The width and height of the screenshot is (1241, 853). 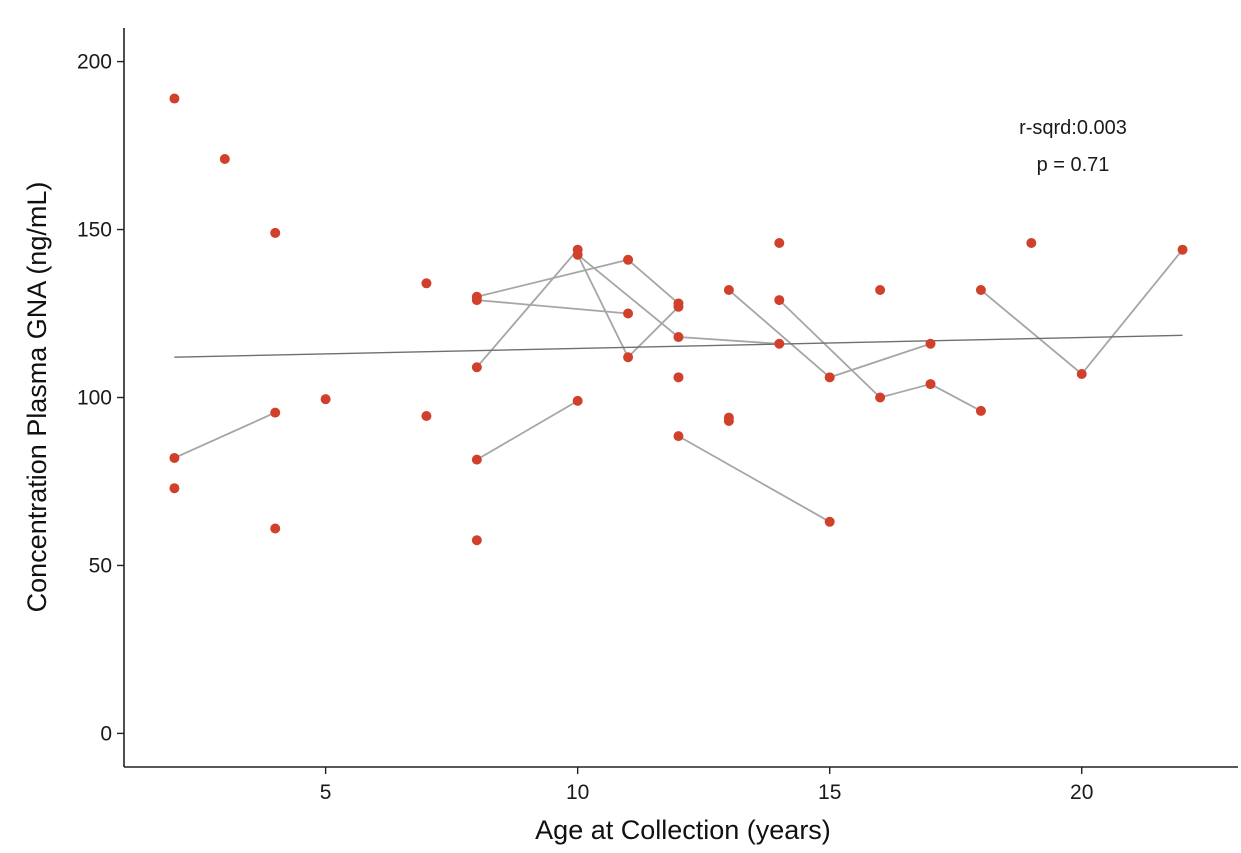 I want to click on y-axis-ticks: 0 50 100 150 200, so click(x=100, y=398).